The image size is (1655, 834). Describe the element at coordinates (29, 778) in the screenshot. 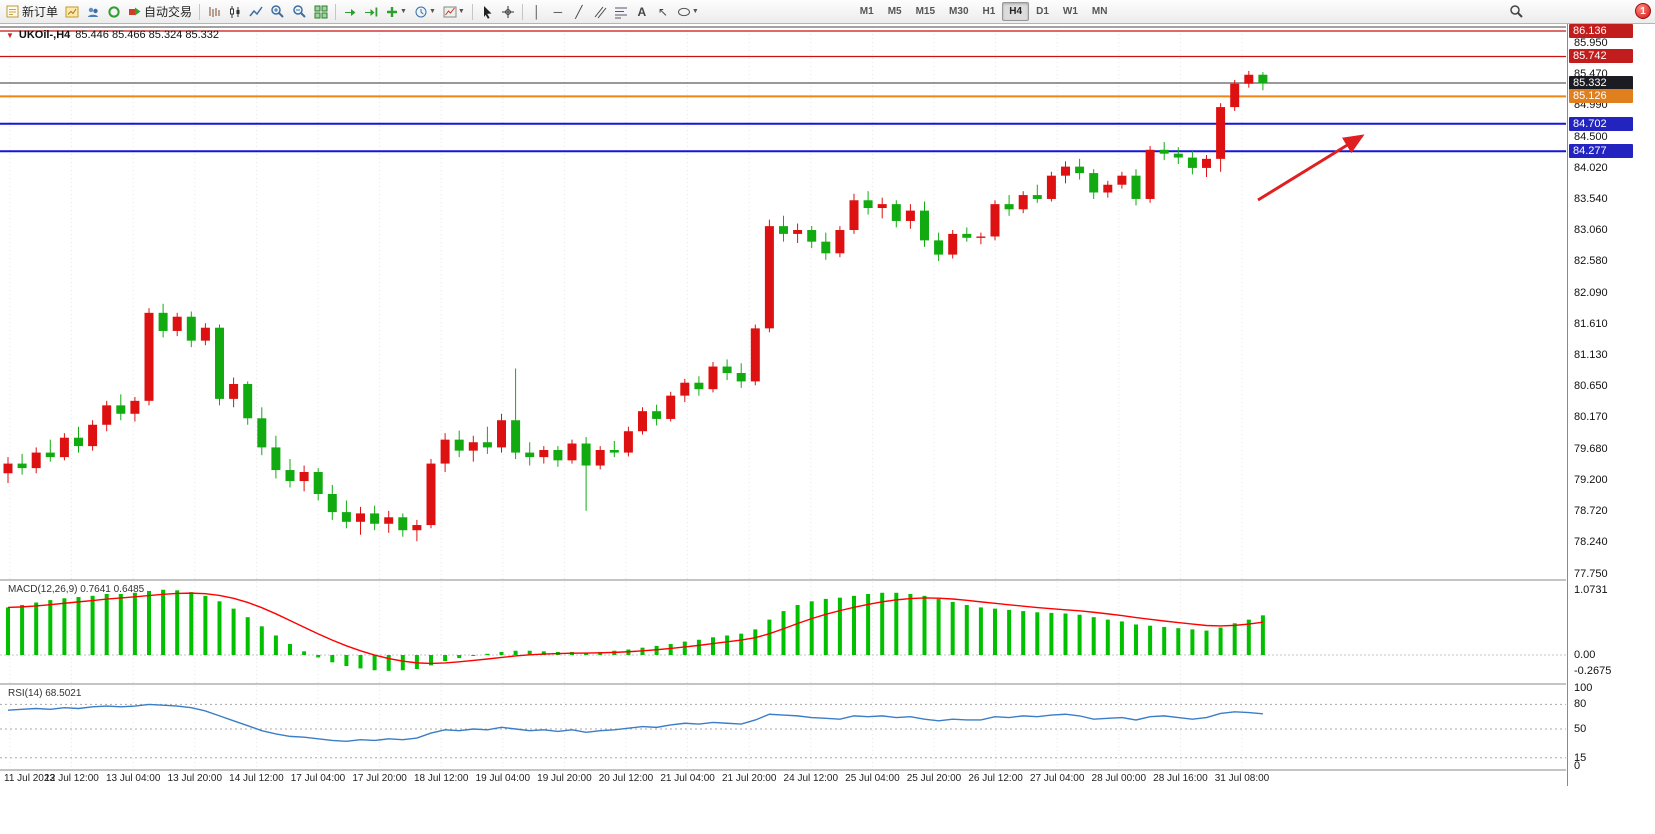

I see `date-label: 11 Jul 2023` at that location.